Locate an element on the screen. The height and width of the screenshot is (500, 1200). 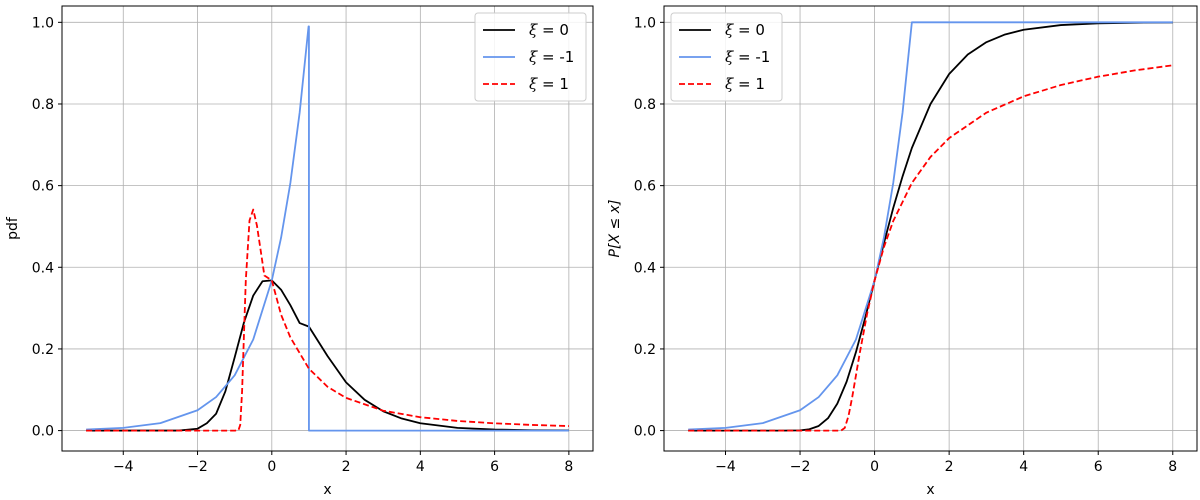
left-x-tick-label: 4 is located at coordinates (420, 467).